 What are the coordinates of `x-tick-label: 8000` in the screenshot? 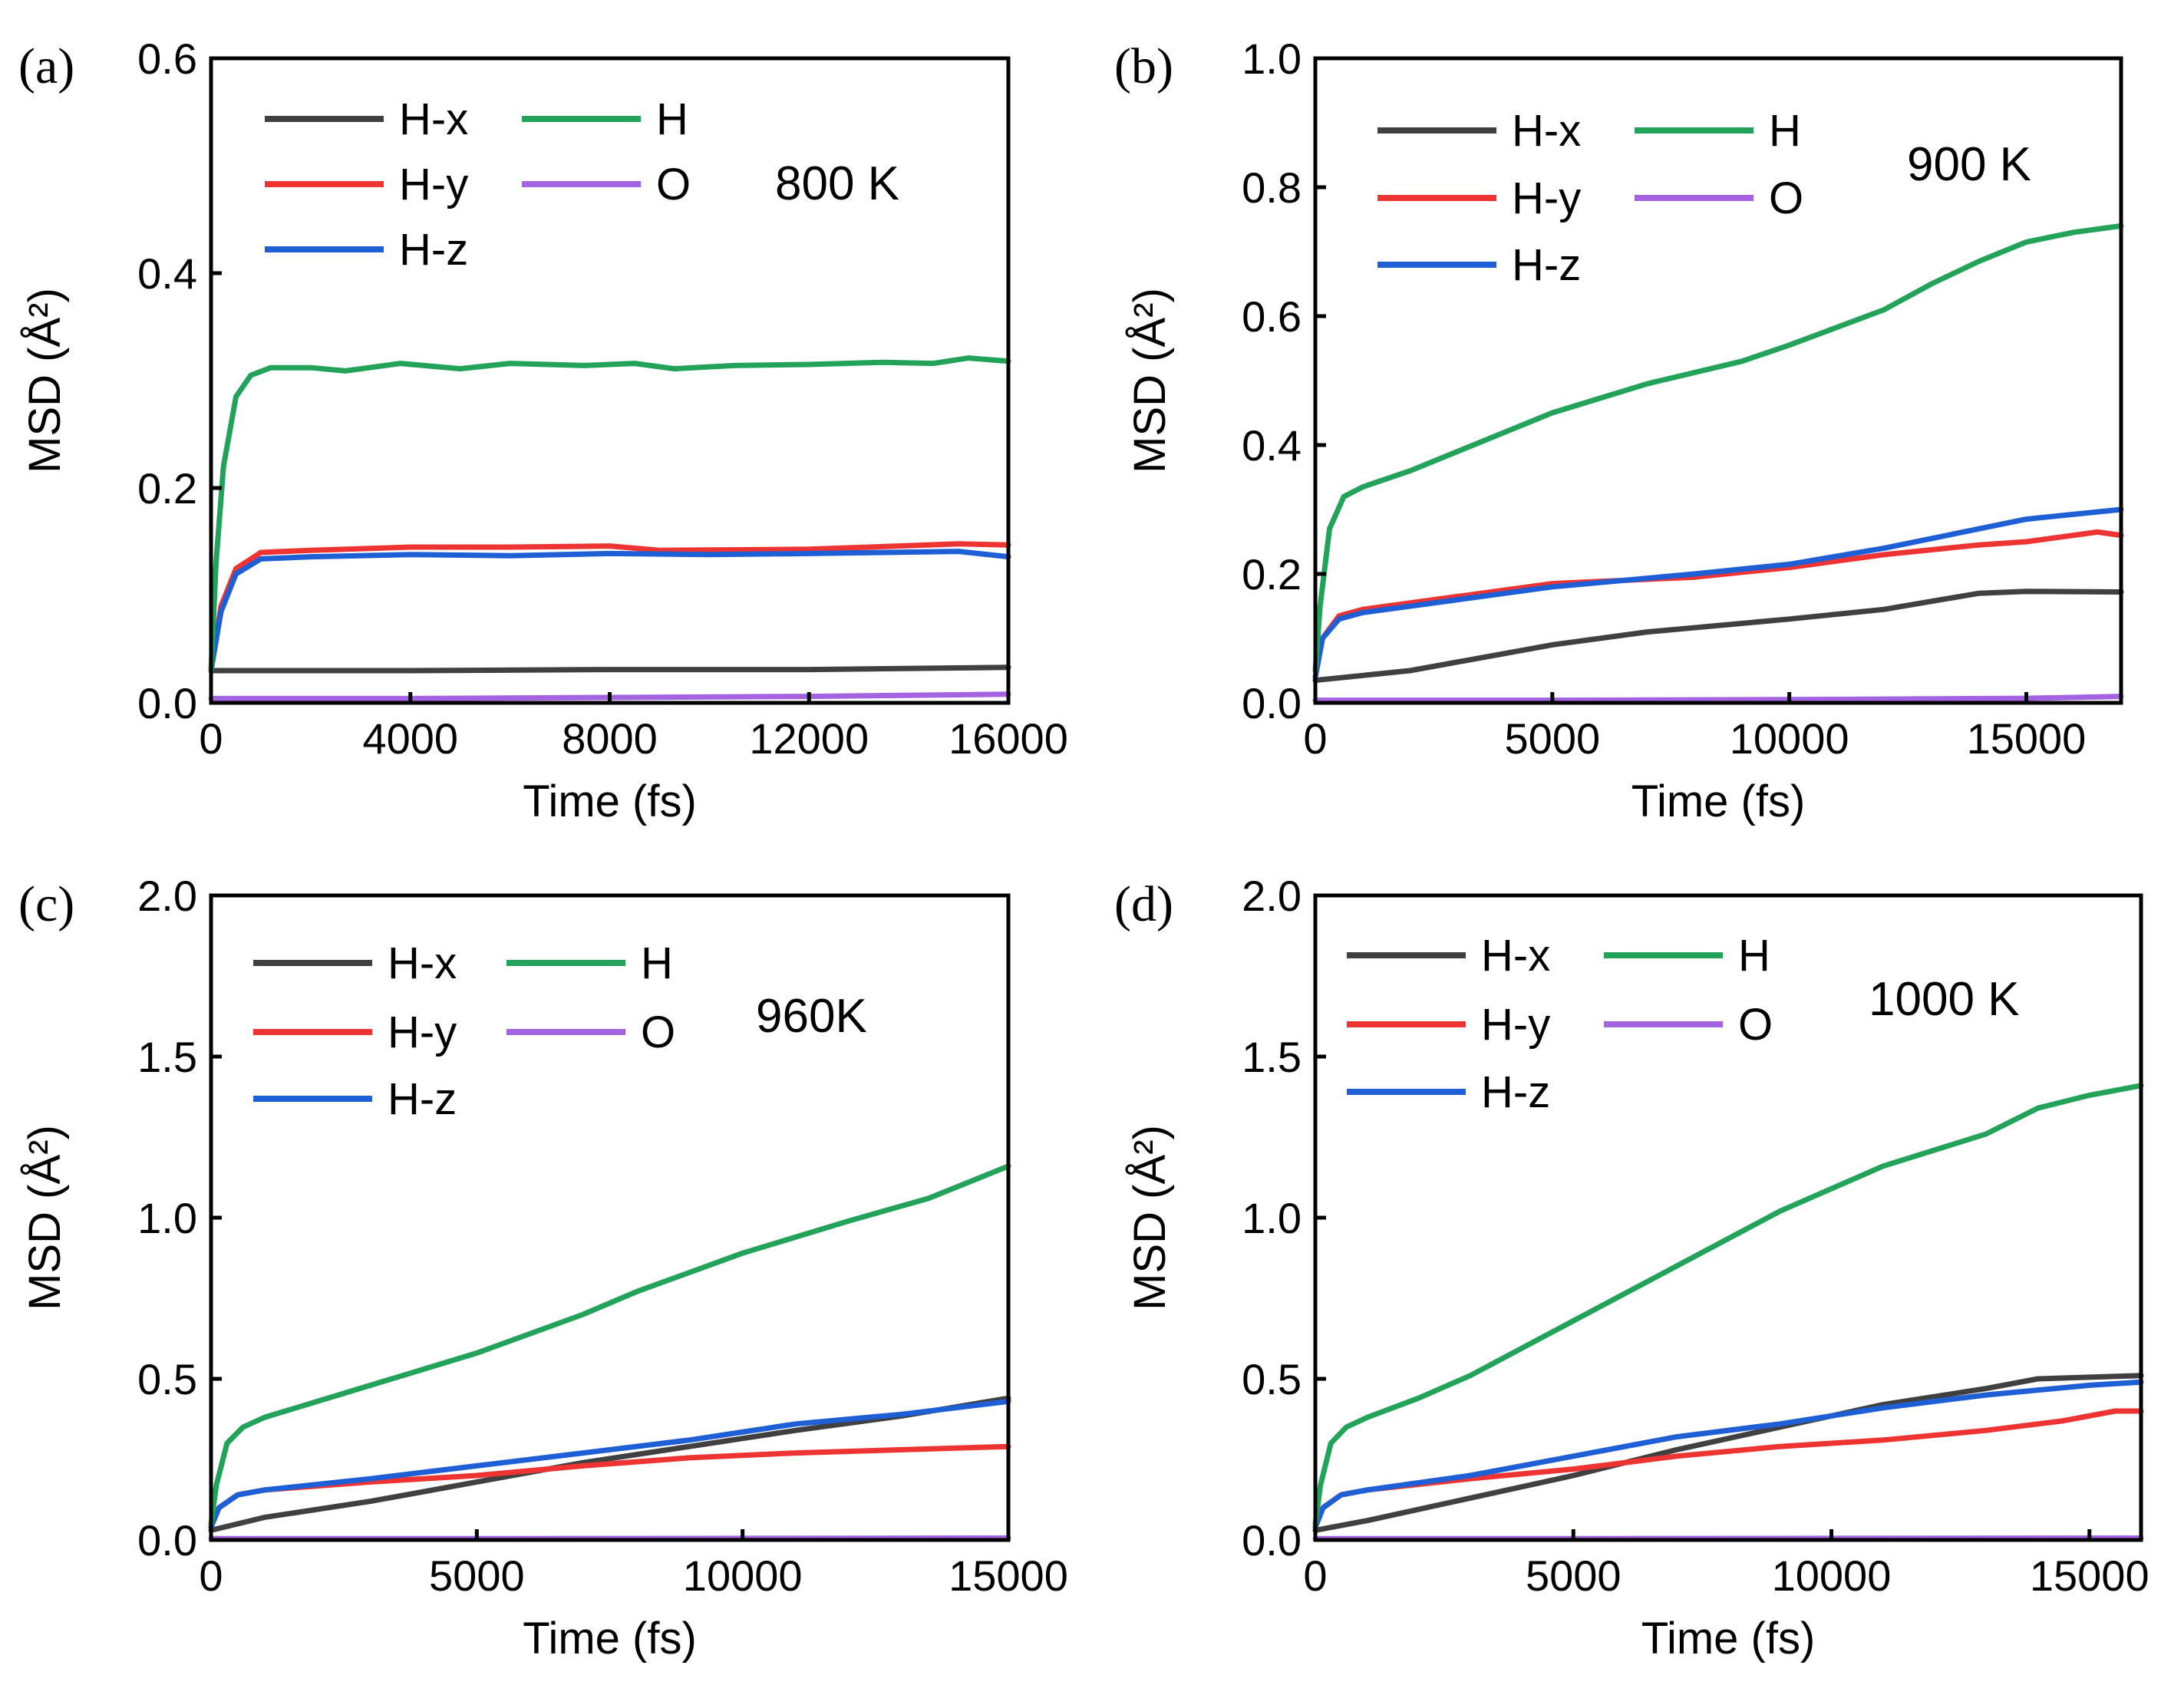 It's located at (610, 738).